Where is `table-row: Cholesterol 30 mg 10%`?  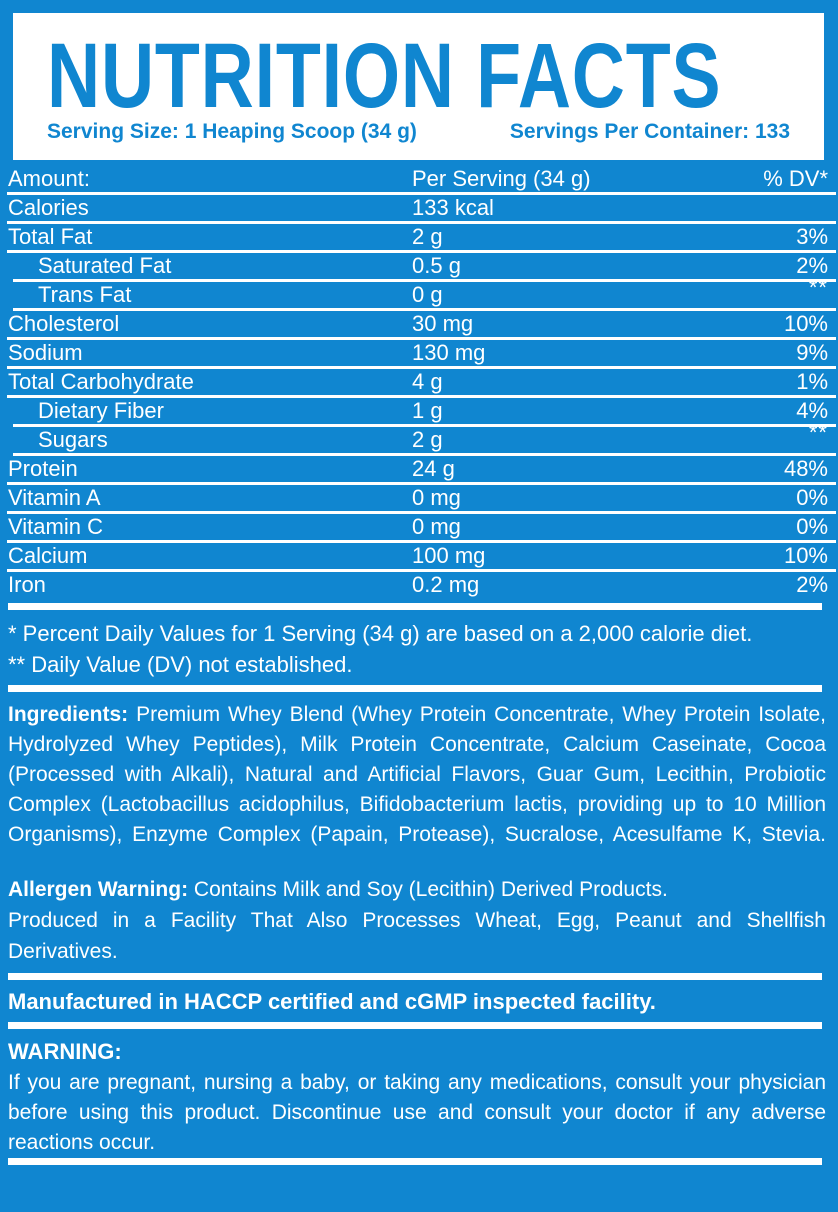 table-row: Cholesterol 30 mg 10% is located at coordinates (419, 324).